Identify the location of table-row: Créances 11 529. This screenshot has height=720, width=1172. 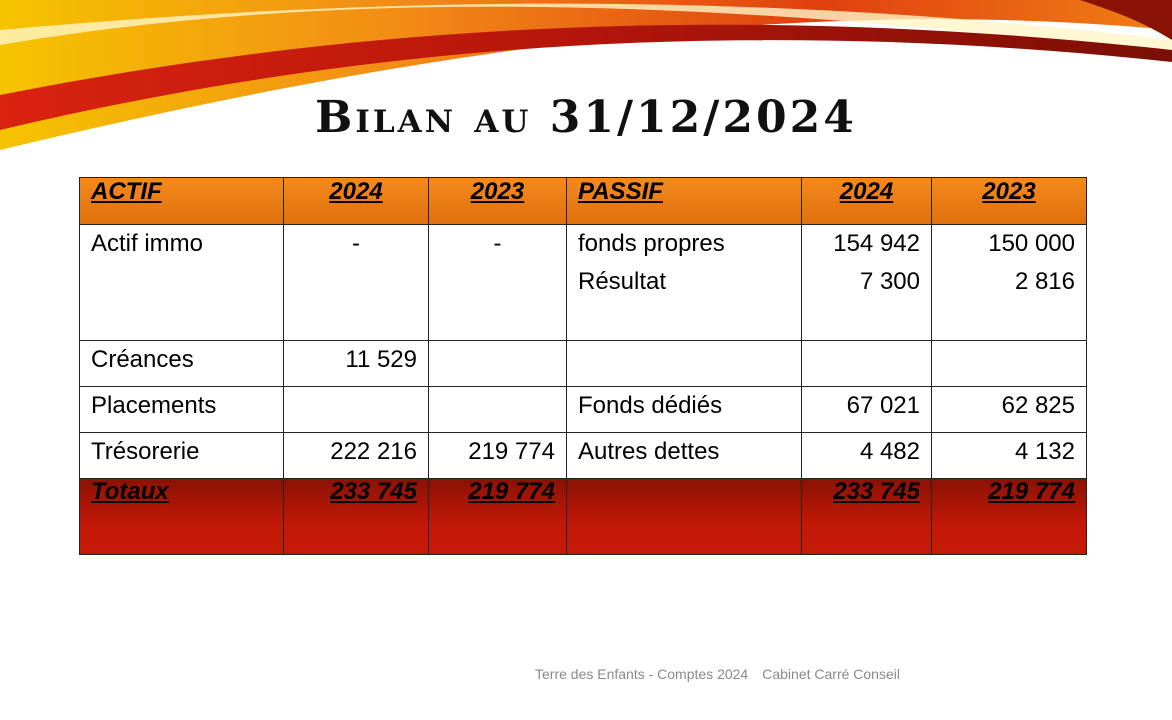
(583, 363).